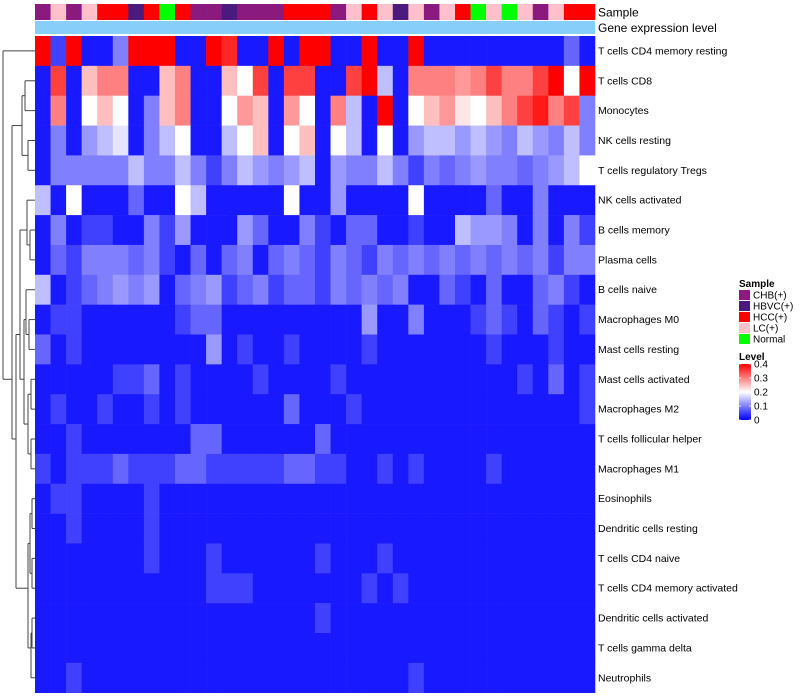  I want to click on legend-level-gradient, so click(745, 392).